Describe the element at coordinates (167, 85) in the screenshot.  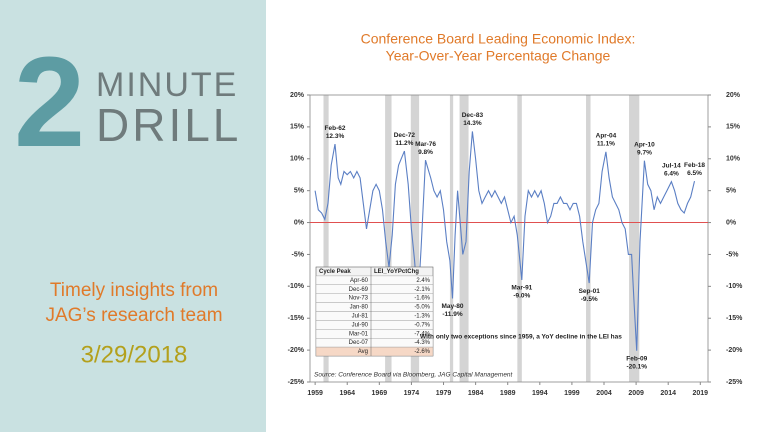
I see `minute-word: MINUTE` at that location.